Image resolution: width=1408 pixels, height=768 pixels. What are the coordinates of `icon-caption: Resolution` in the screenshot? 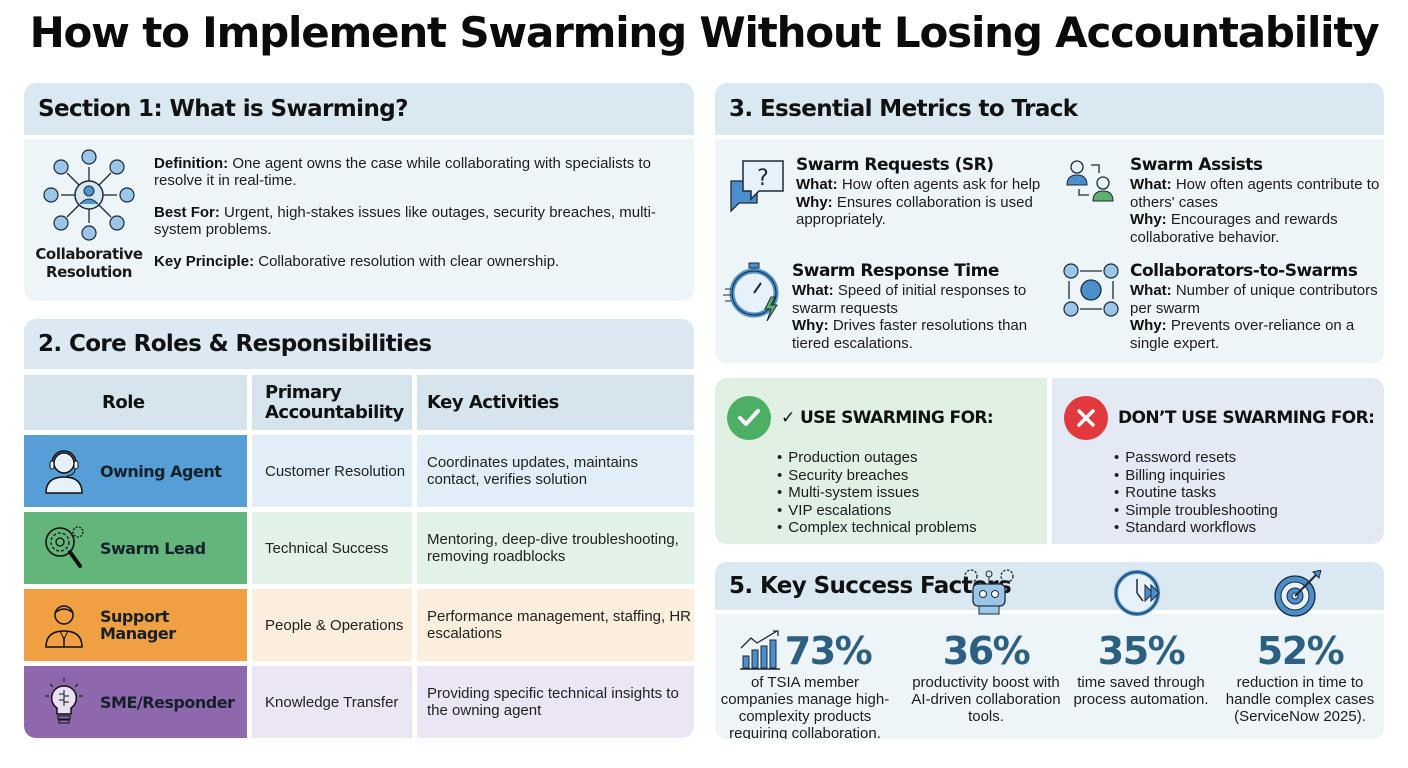 It's located at (89, 272).